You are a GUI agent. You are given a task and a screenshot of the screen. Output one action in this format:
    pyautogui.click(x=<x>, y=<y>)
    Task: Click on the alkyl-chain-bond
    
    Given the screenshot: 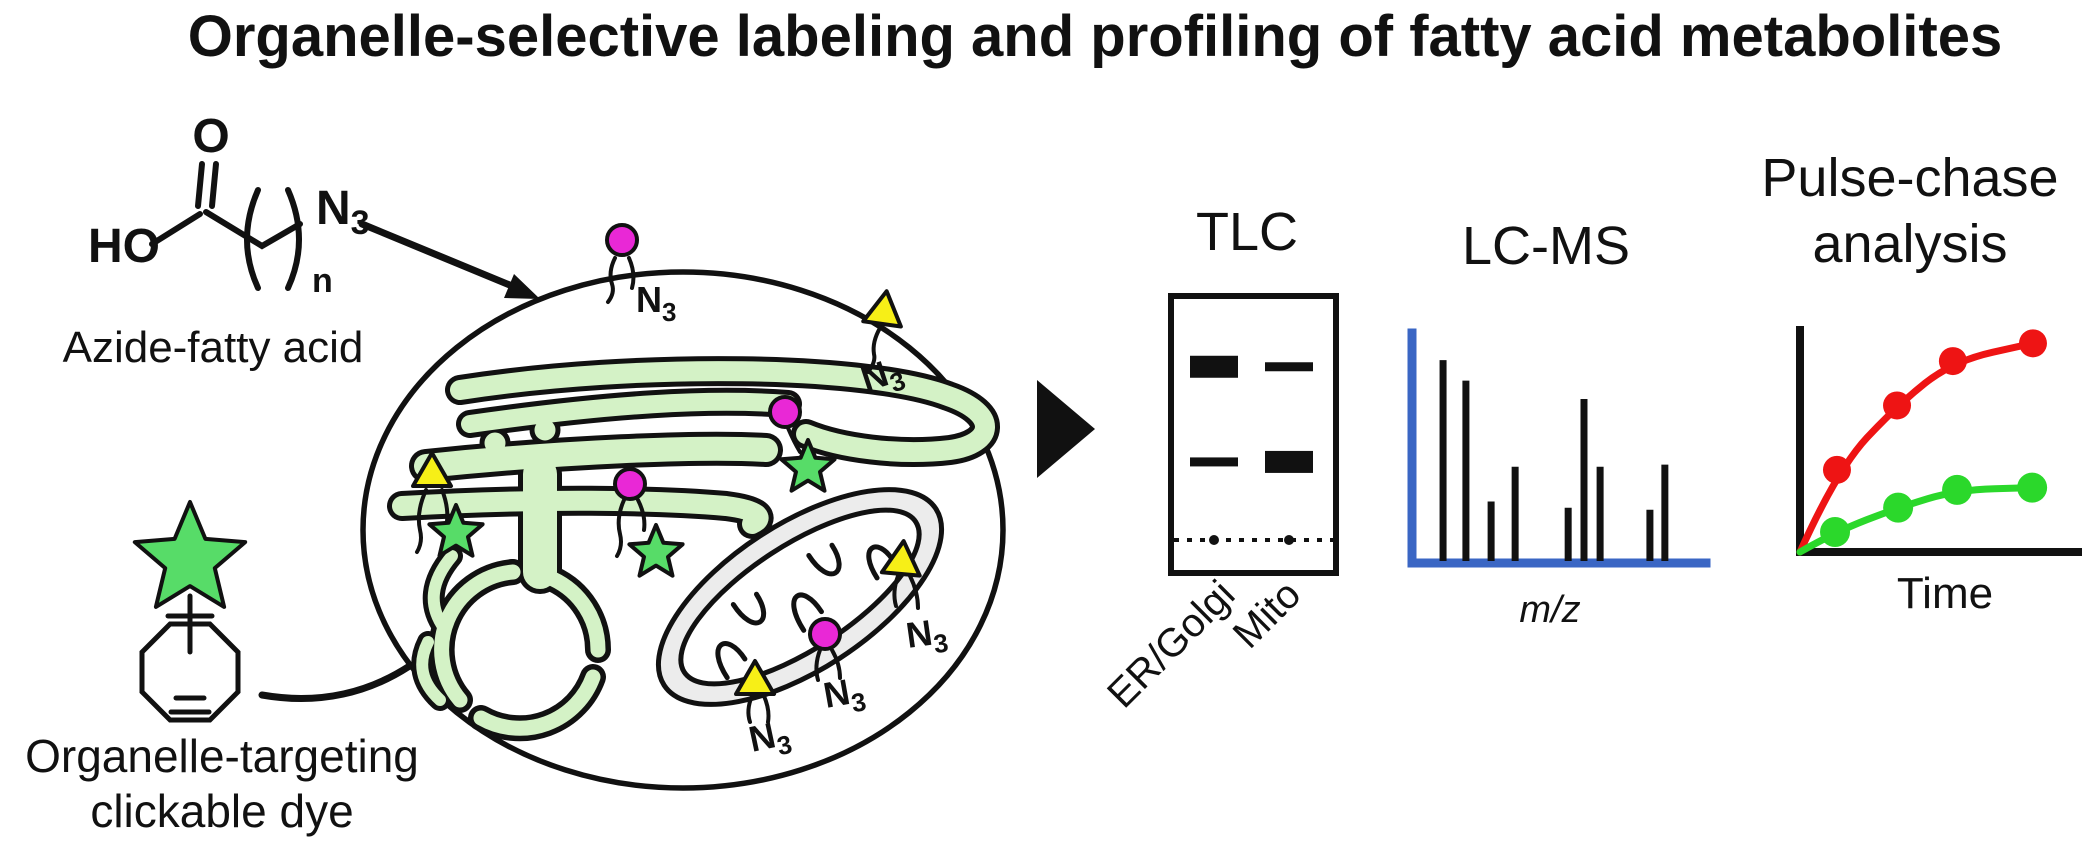 What is the action you would take?
    pyautogui.click(x=253, y=229)
    